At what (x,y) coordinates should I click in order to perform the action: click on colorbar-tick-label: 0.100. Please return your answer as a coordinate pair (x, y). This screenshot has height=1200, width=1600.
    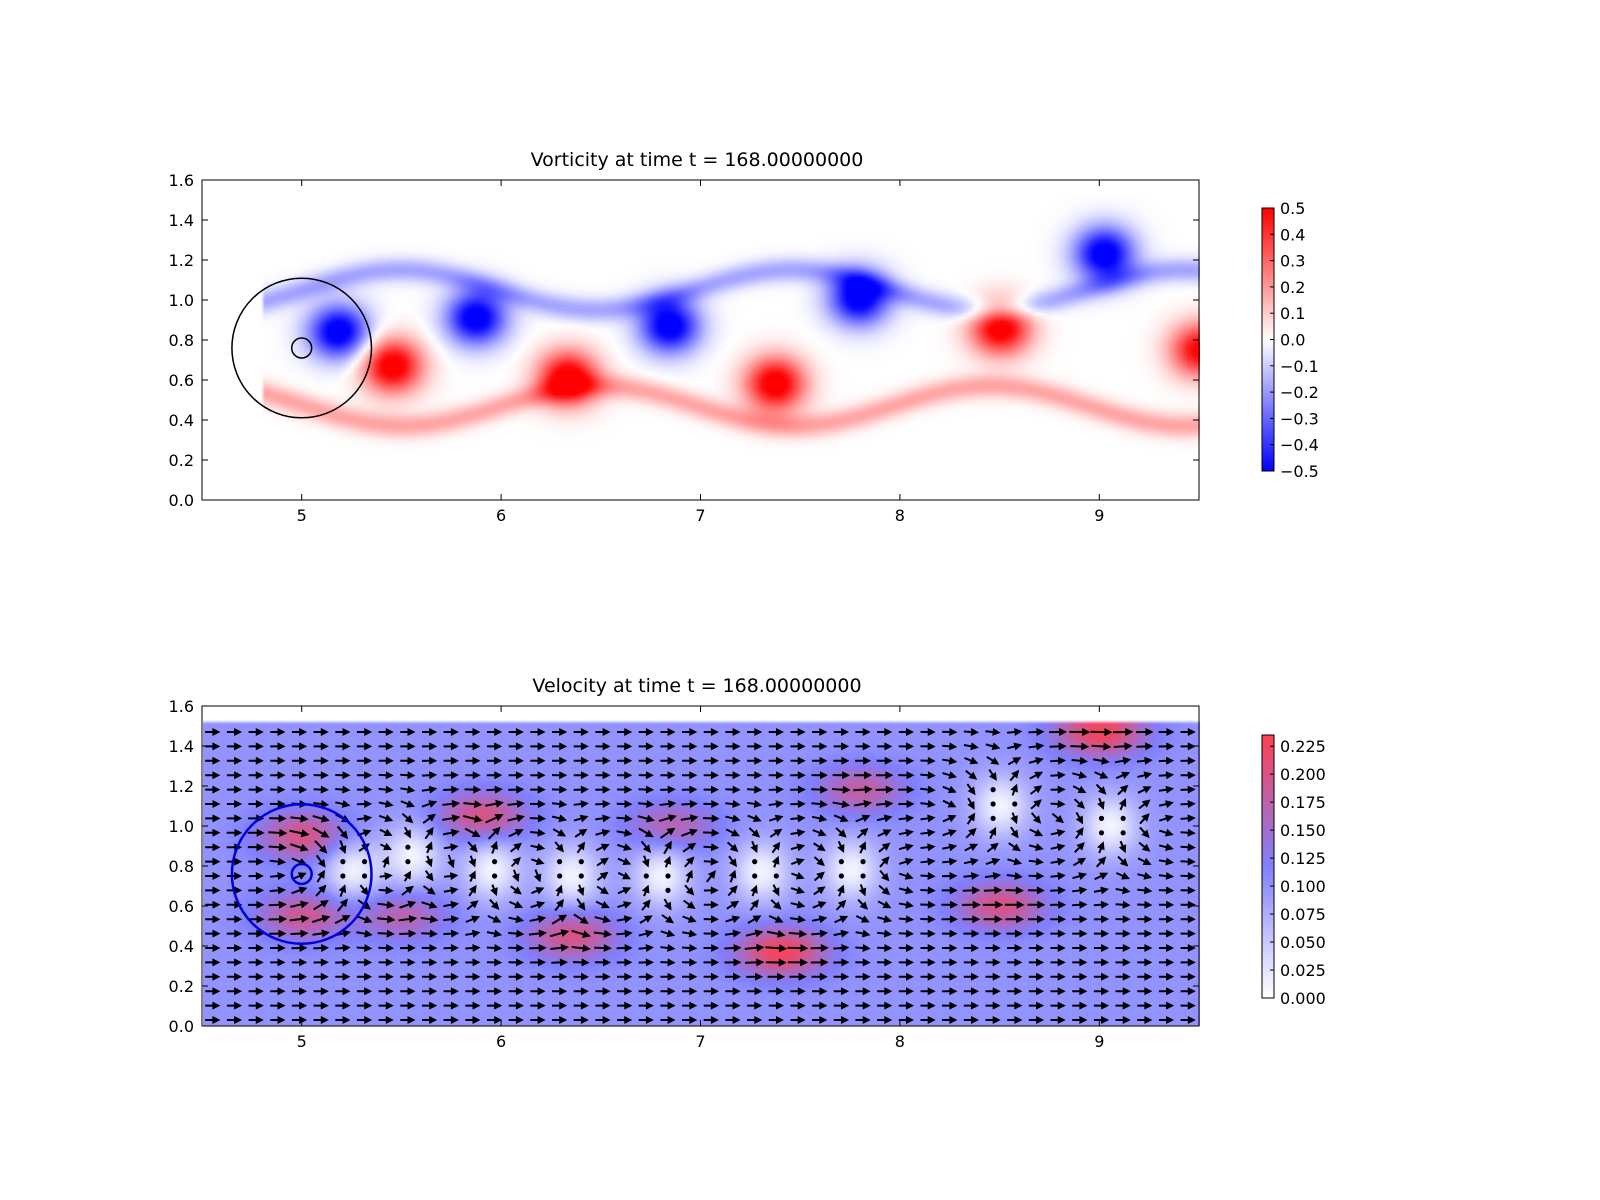
    Looking at the image, I should click on (1303, 886).